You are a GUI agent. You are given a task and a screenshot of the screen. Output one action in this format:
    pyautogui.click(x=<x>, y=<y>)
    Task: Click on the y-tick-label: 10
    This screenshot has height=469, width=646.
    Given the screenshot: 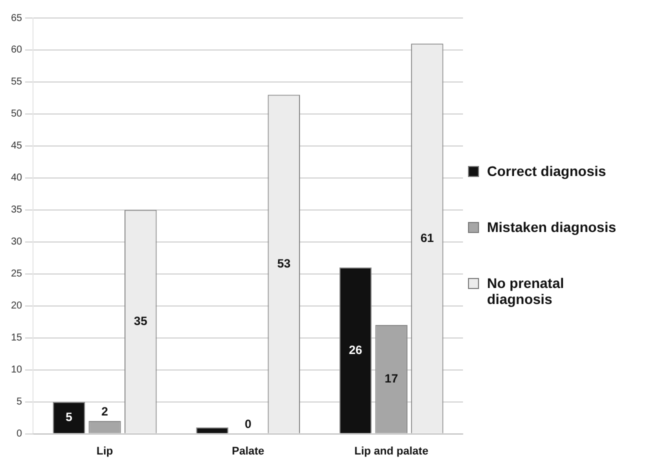 What is the action you would take?
    pyautogui.click(x=17, y=370)
    